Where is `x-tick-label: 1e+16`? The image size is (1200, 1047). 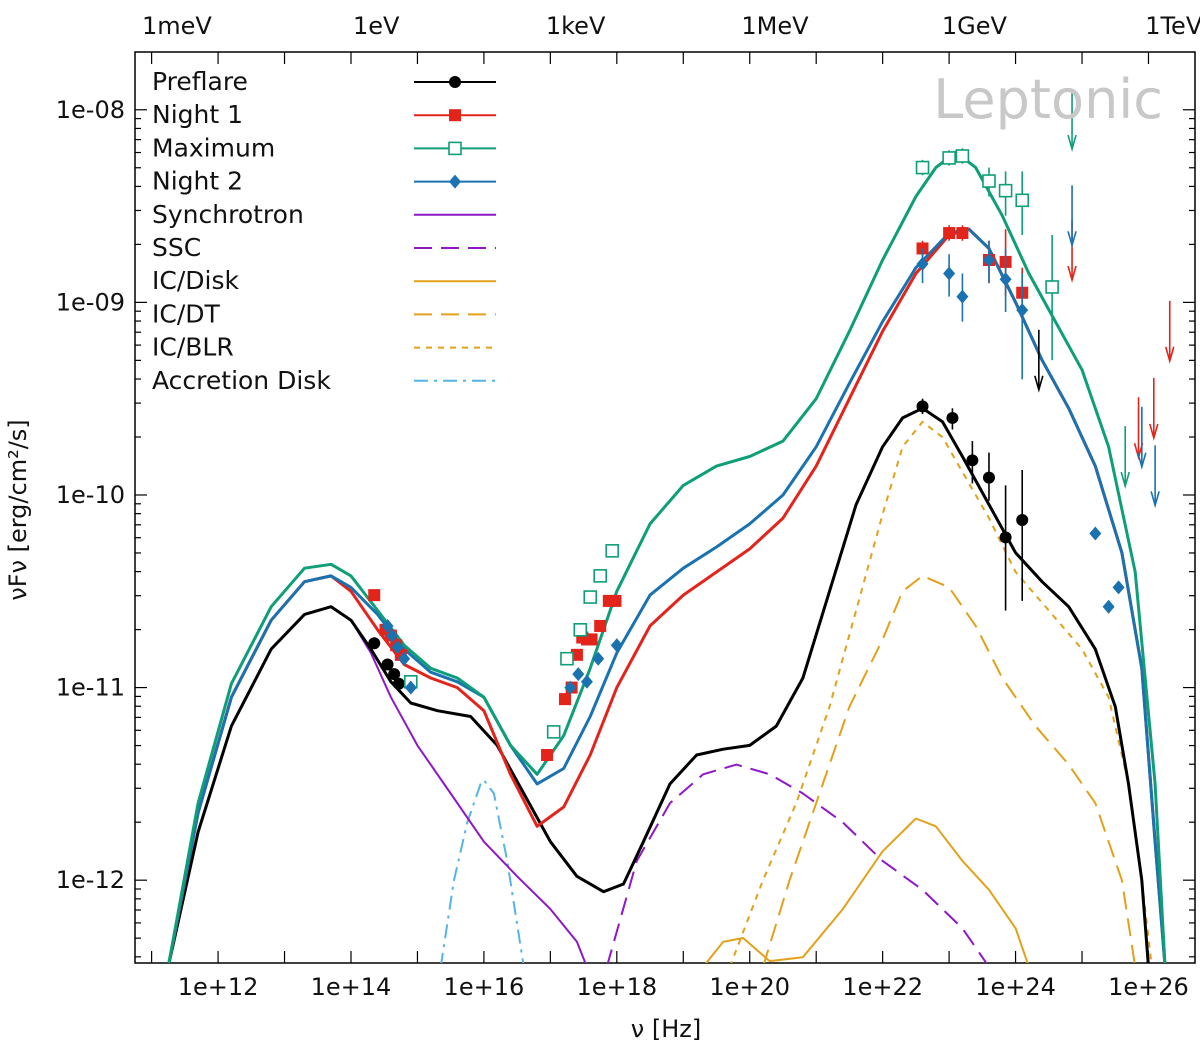
x-tick-label: 1e+16 is located at coordinates (484, 987).